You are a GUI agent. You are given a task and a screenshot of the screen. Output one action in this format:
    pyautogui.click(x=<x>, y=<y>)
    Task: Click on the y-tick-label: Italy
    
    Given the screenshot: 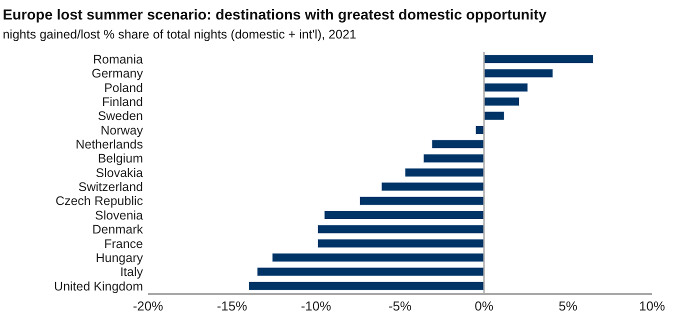 What is the action you would take?
    pyautogui.click(x=132, y=272)
    